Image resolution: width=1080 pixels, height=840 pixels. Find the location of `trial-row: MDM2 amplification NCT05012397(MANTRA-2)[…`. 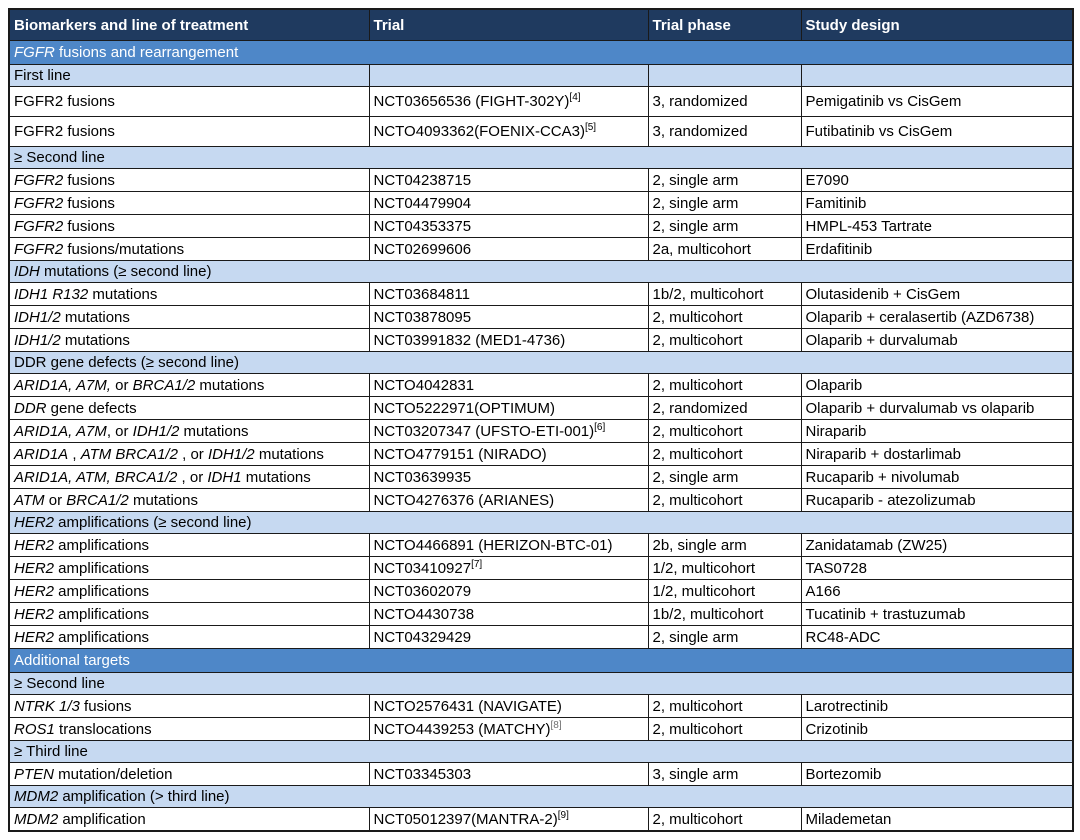

trial-row: MDM2 amplification NCT05012397(MANTRA-2)[… is located at coordinates (541, 819).